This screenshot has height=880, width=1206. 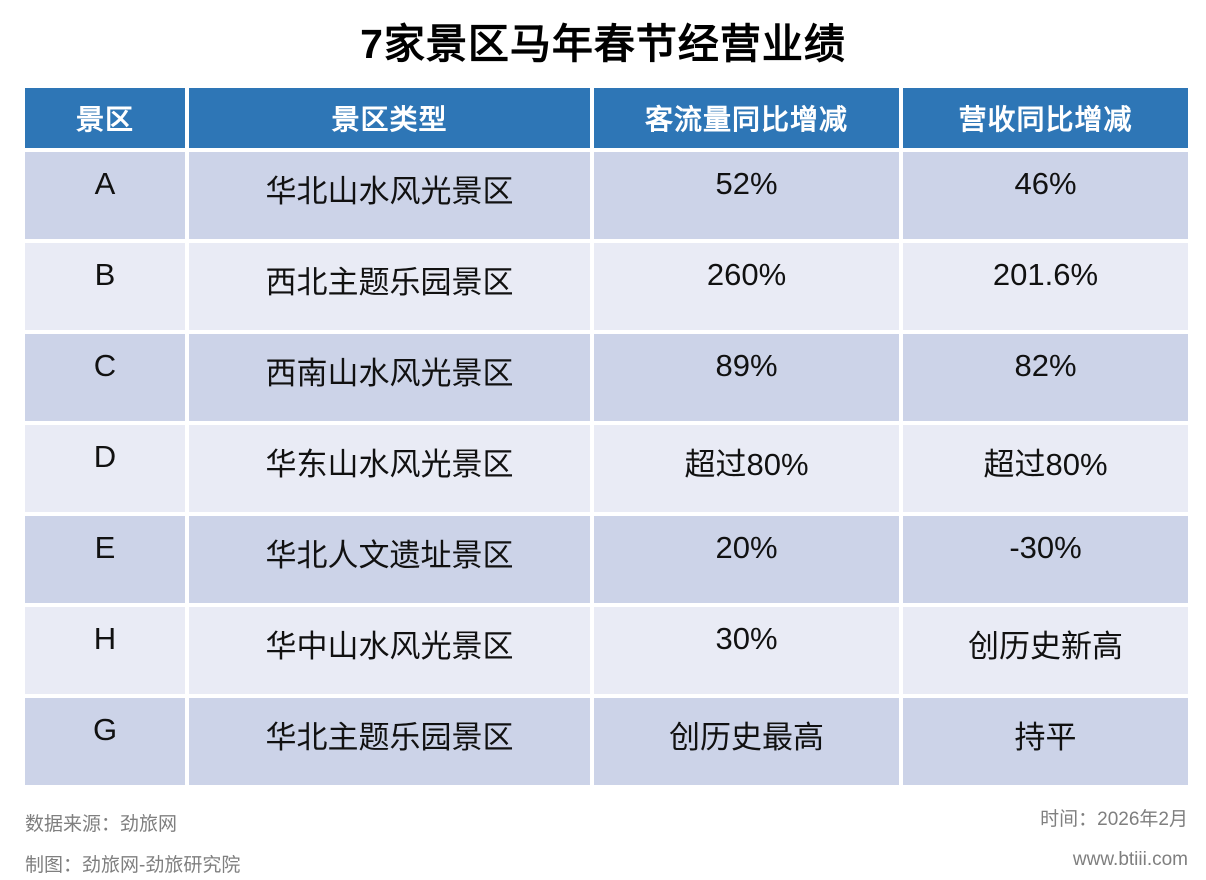 I want to click on table-cell-type: 华中山水风光景区, so click(x=389, y=650).